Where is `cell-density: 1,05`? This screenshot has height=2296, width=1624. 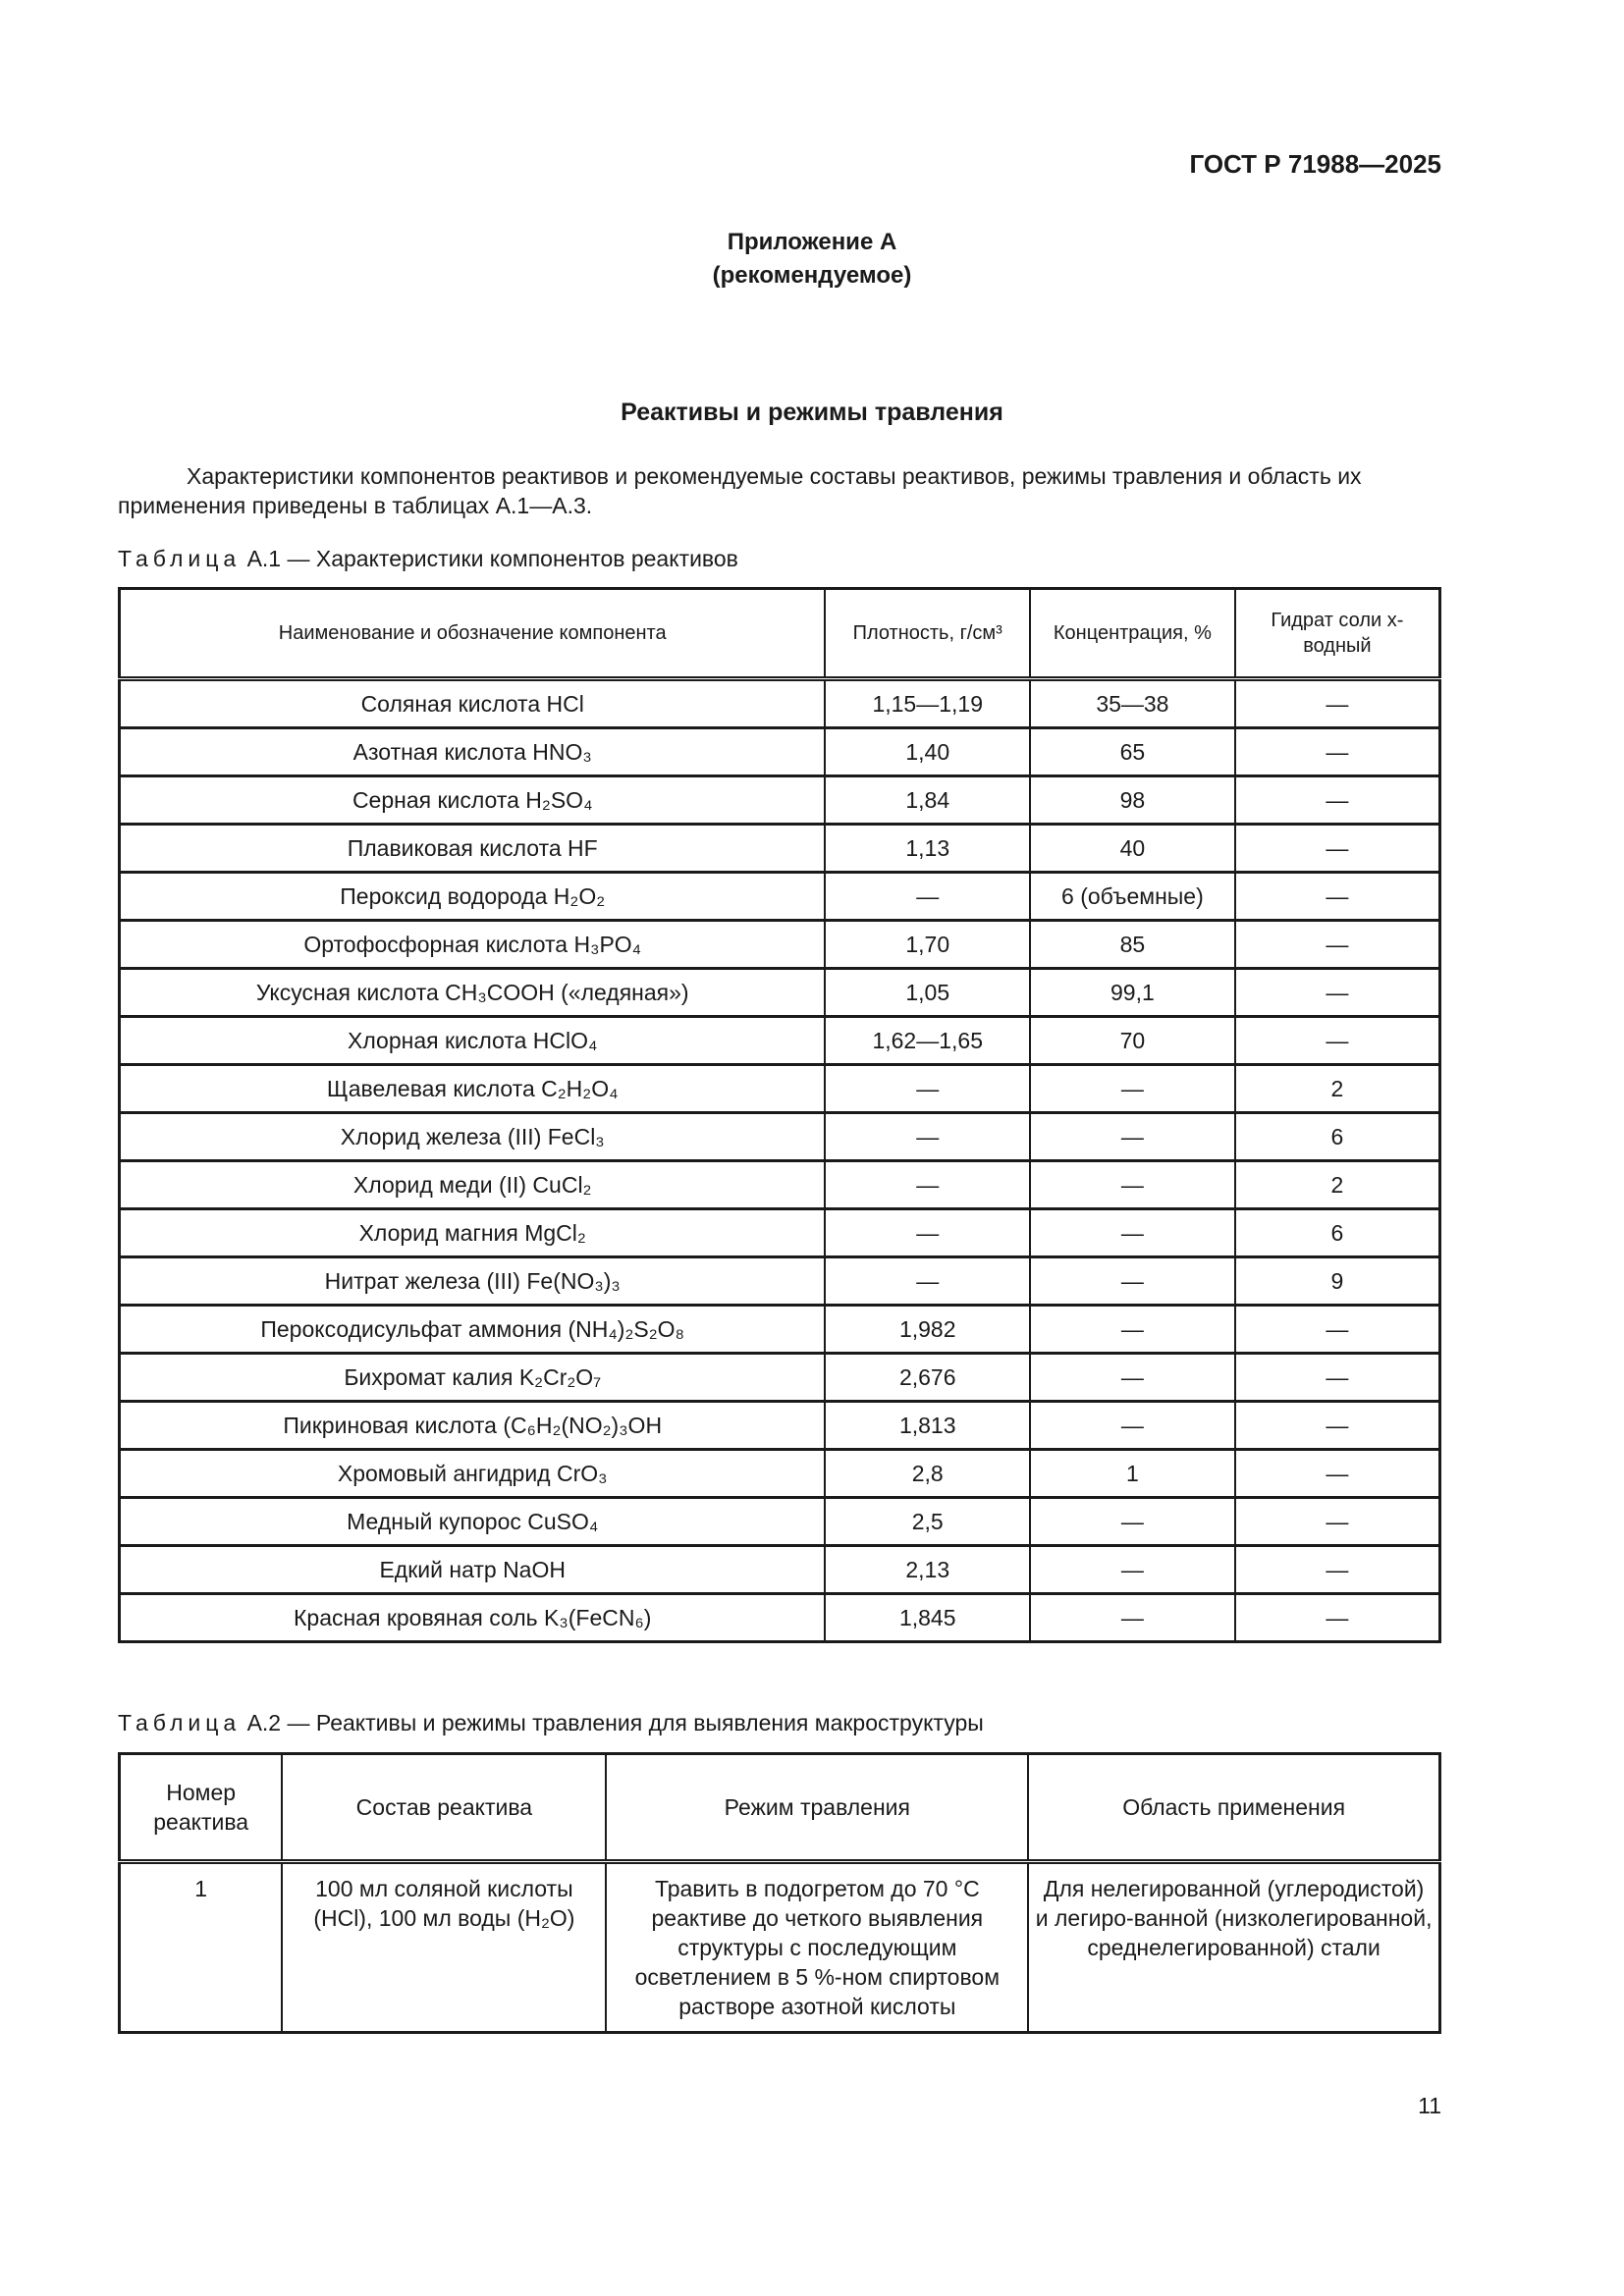
cell-density: 1,05 is located at coordinates (928, 993).